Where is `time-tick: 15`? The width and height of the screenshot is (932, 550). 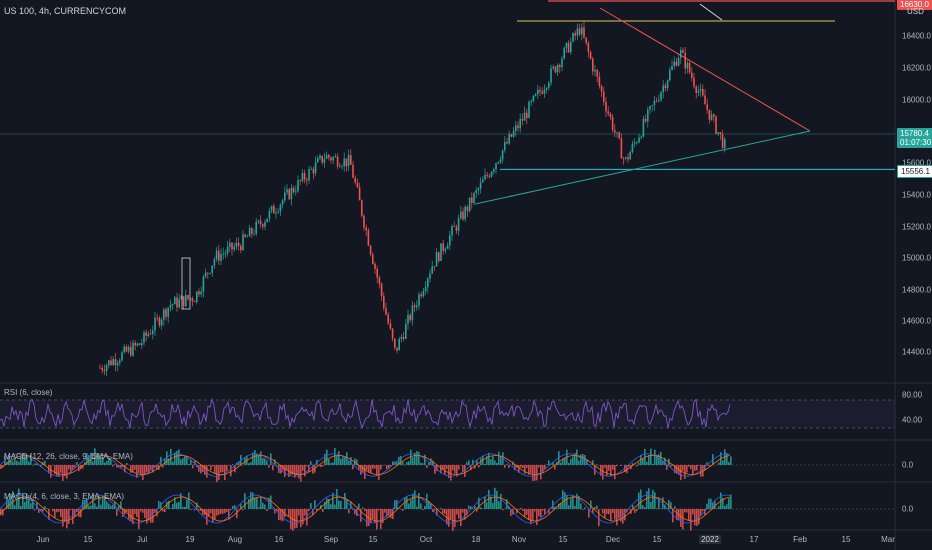 time-tick: 15 is located at coordinates (563, 539).